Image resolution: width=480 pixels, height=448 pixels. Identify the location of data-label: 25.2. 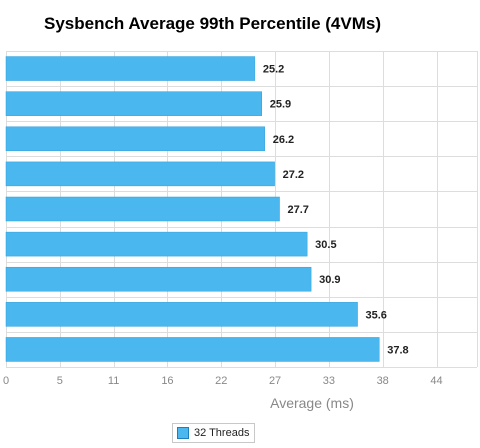
(273, 70).